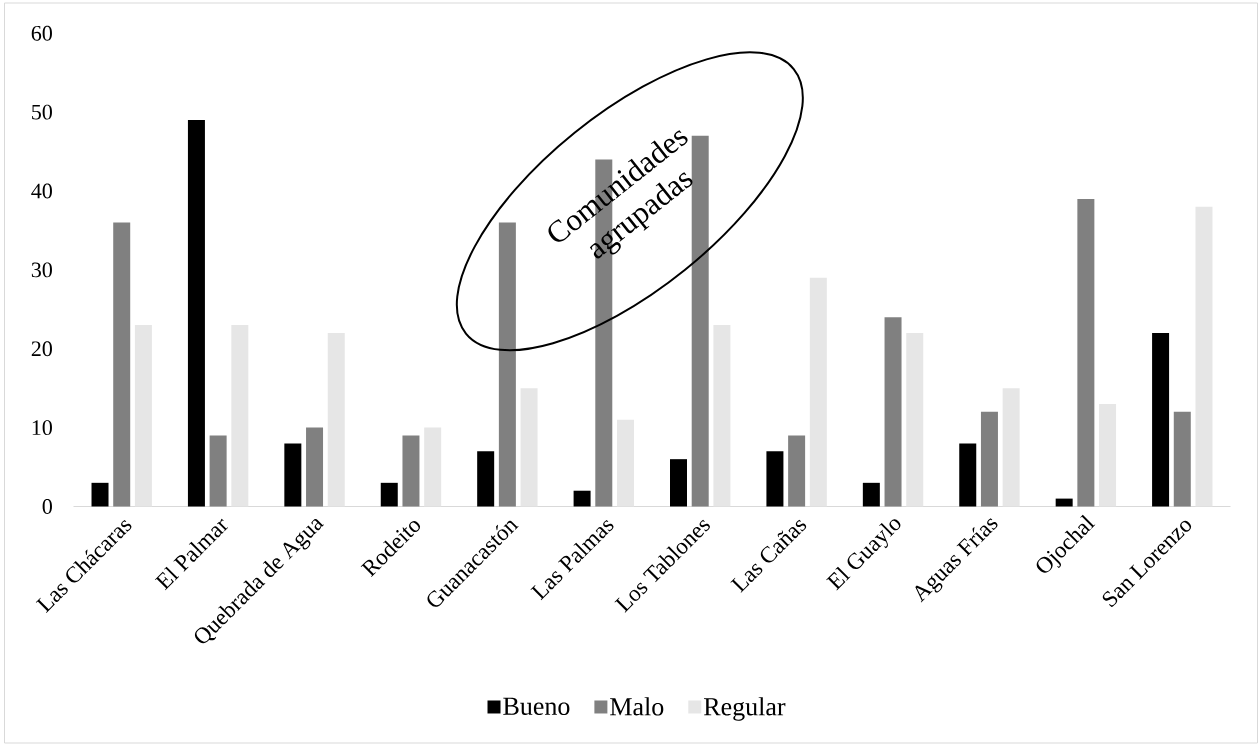 The image size is (1259, 746). I want to click on y-tick-label: 0, so click(47, 506).